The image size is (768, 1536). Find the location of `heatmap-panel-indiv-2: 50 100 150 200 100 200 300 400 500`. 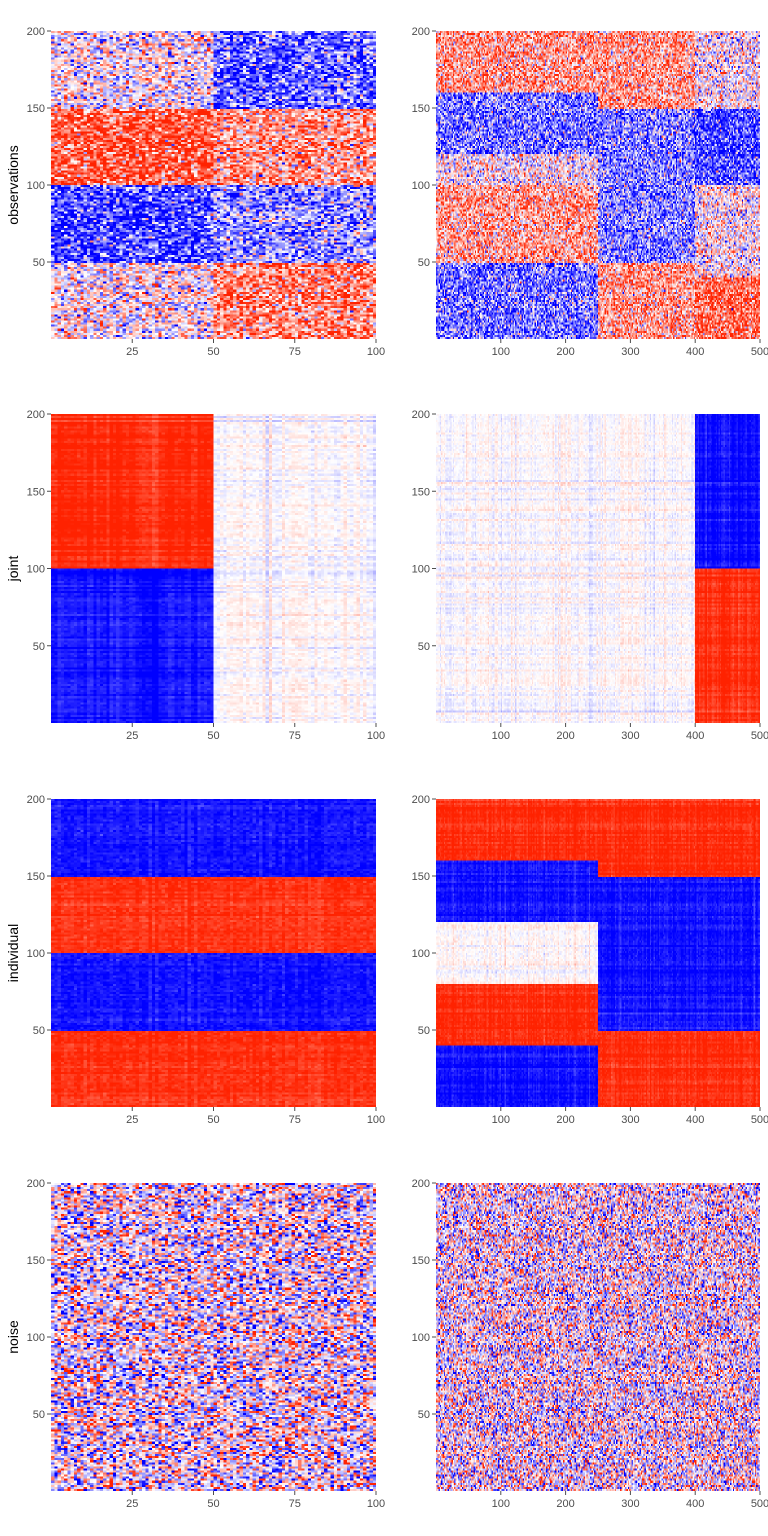

heatmap-panel-indiv-2: 50 100 150 200 100 200 300 400 500 is located at coordinates (590, 960).